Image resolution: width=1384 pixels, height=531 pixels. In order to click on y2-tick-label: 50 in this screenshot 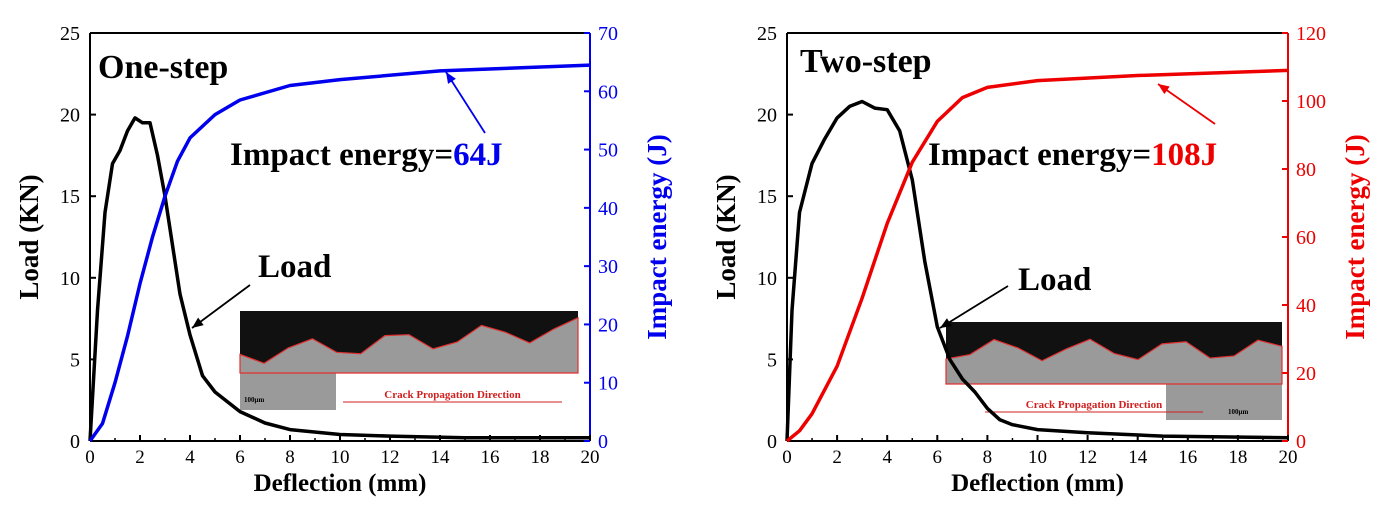, I will do `click(608, 151)`.